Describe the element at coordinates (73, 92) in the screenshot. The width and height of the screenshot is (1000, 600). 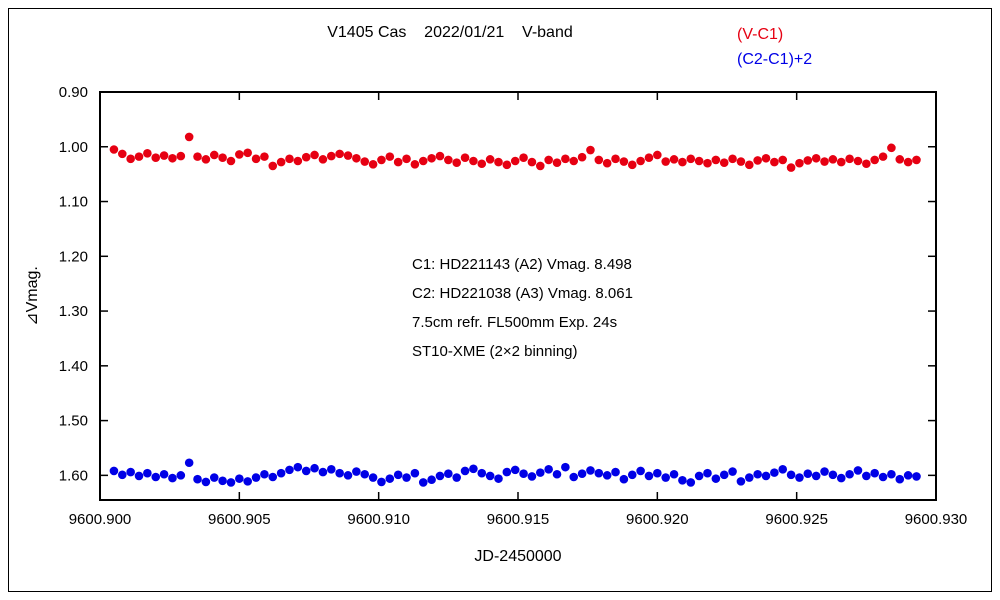
I see `y-tick-label: 0.90` at that location.